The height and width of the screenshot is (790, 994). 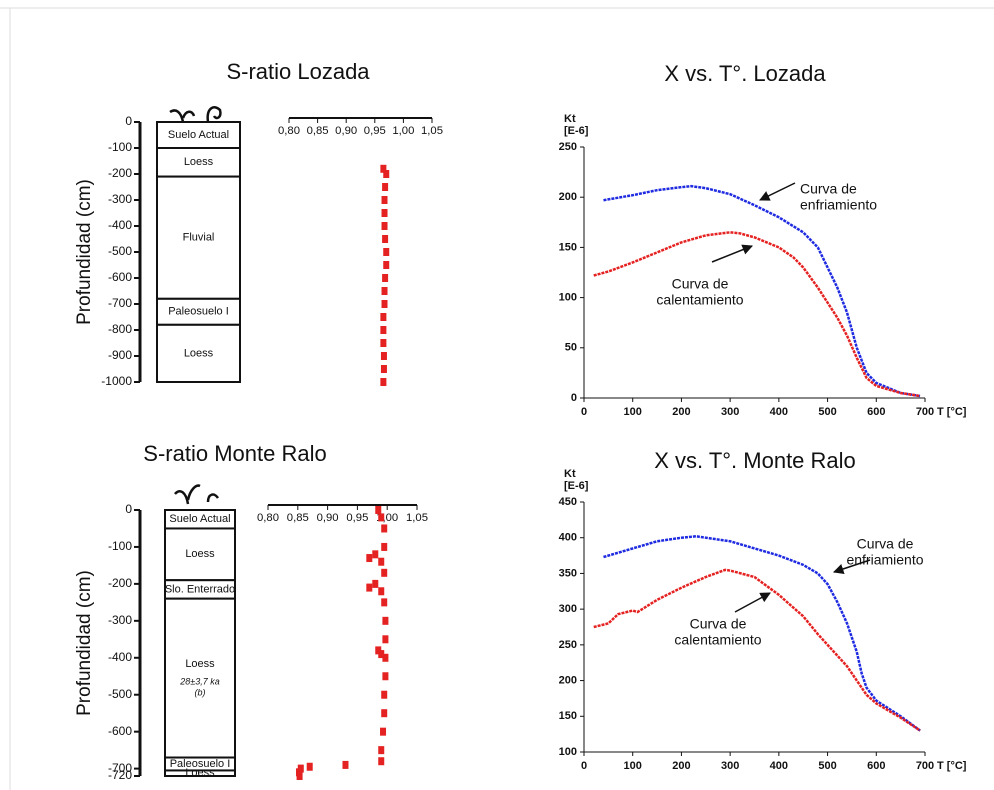 What do you see at coordinates (570, 474) in the screenshot?
I see `y-axis-label: Kt` at bounding box center [570, 474].